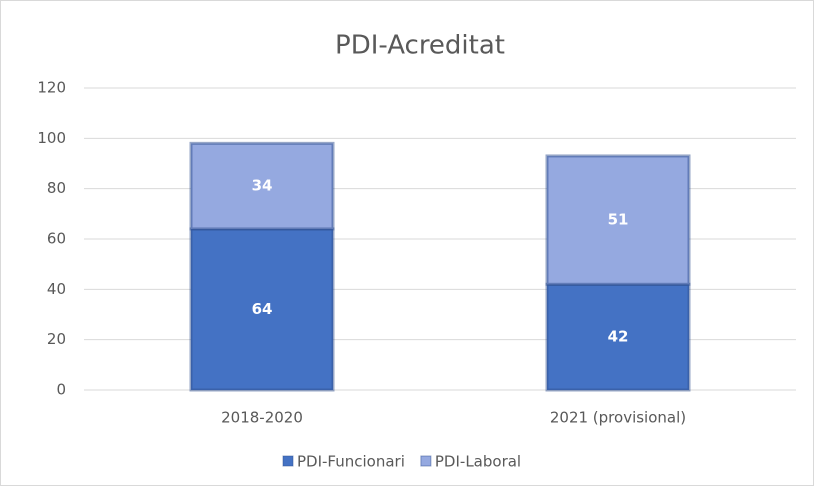 The height and width of the screenshot is (487, 815). I want to click on y-tick-label: 120, so click(51, 88).